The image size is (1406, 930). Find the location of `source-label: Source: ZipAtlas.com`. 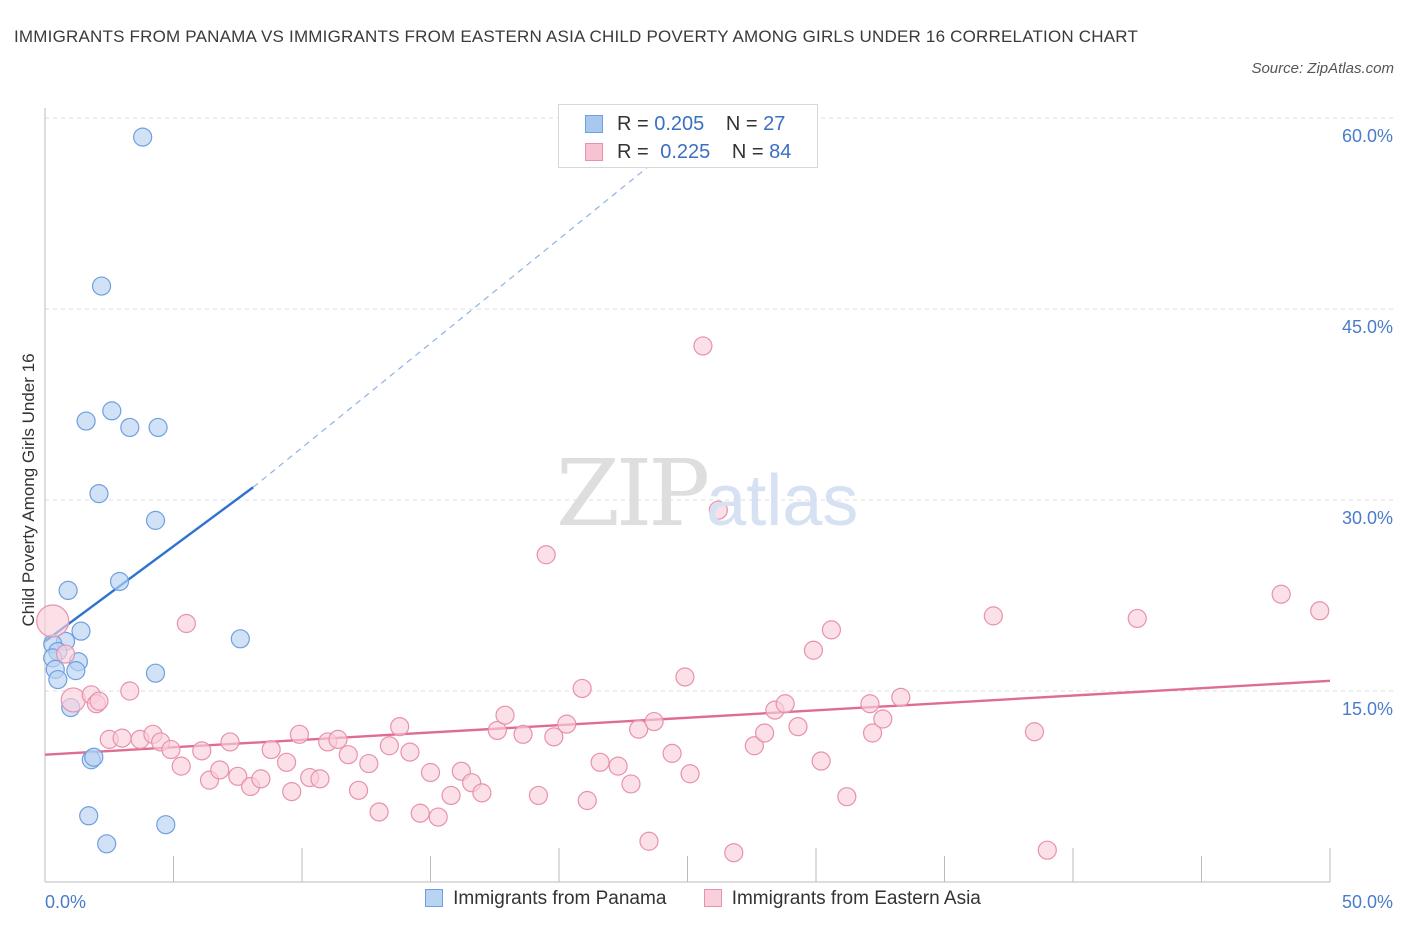

source-label: Source: ZipAtlas.com is located at coordinates (1322, 68).